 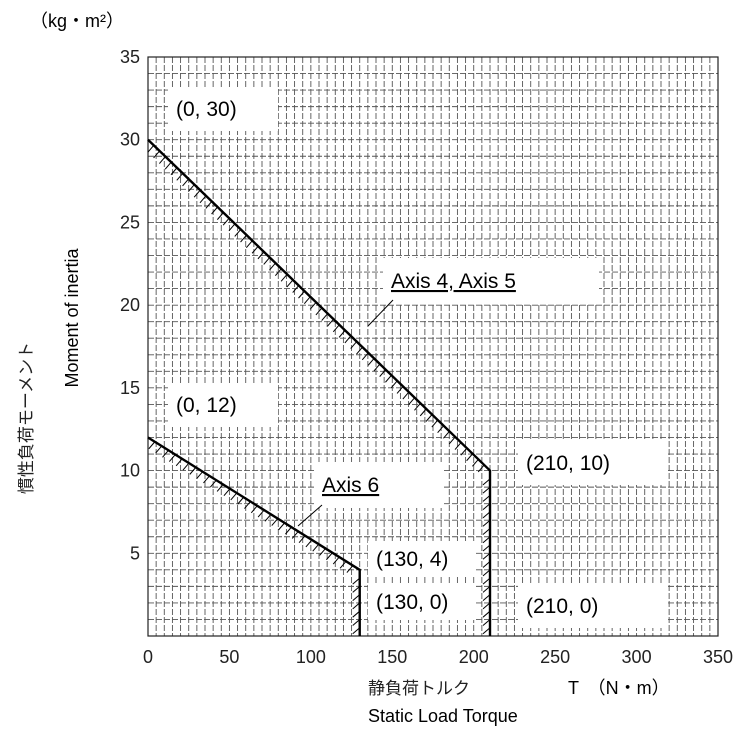 What do you see at coordinates (392, 657) in the screenshot?
I see `x-tick-label: 150` at bounding box center [392, 657].